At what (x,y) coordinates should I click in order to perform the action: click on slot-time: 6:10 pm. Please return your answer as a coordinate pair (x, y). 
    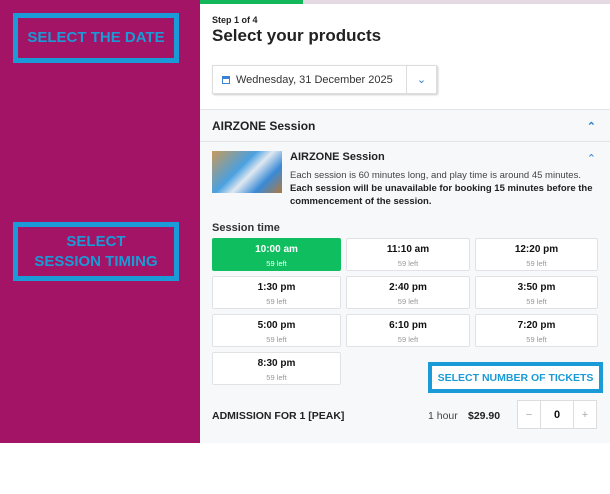
    Looking at the image, I should click on (408, 325).